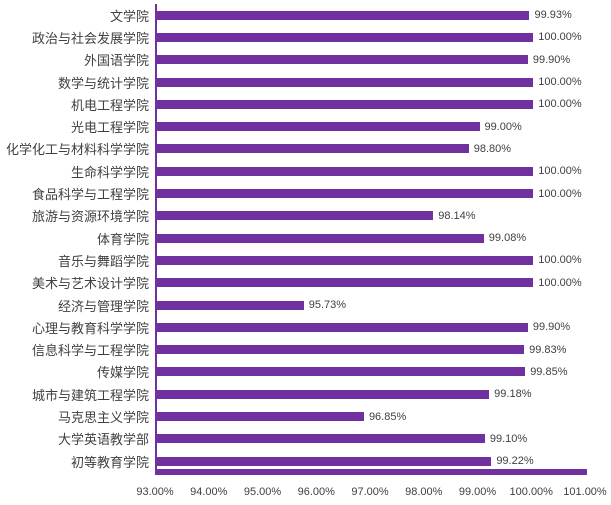 The width and height of the screenshot is (611, 505). Describe the element at coordinates (548, 349) in the screenshot. I see `value-label: 99.83%` at that location.